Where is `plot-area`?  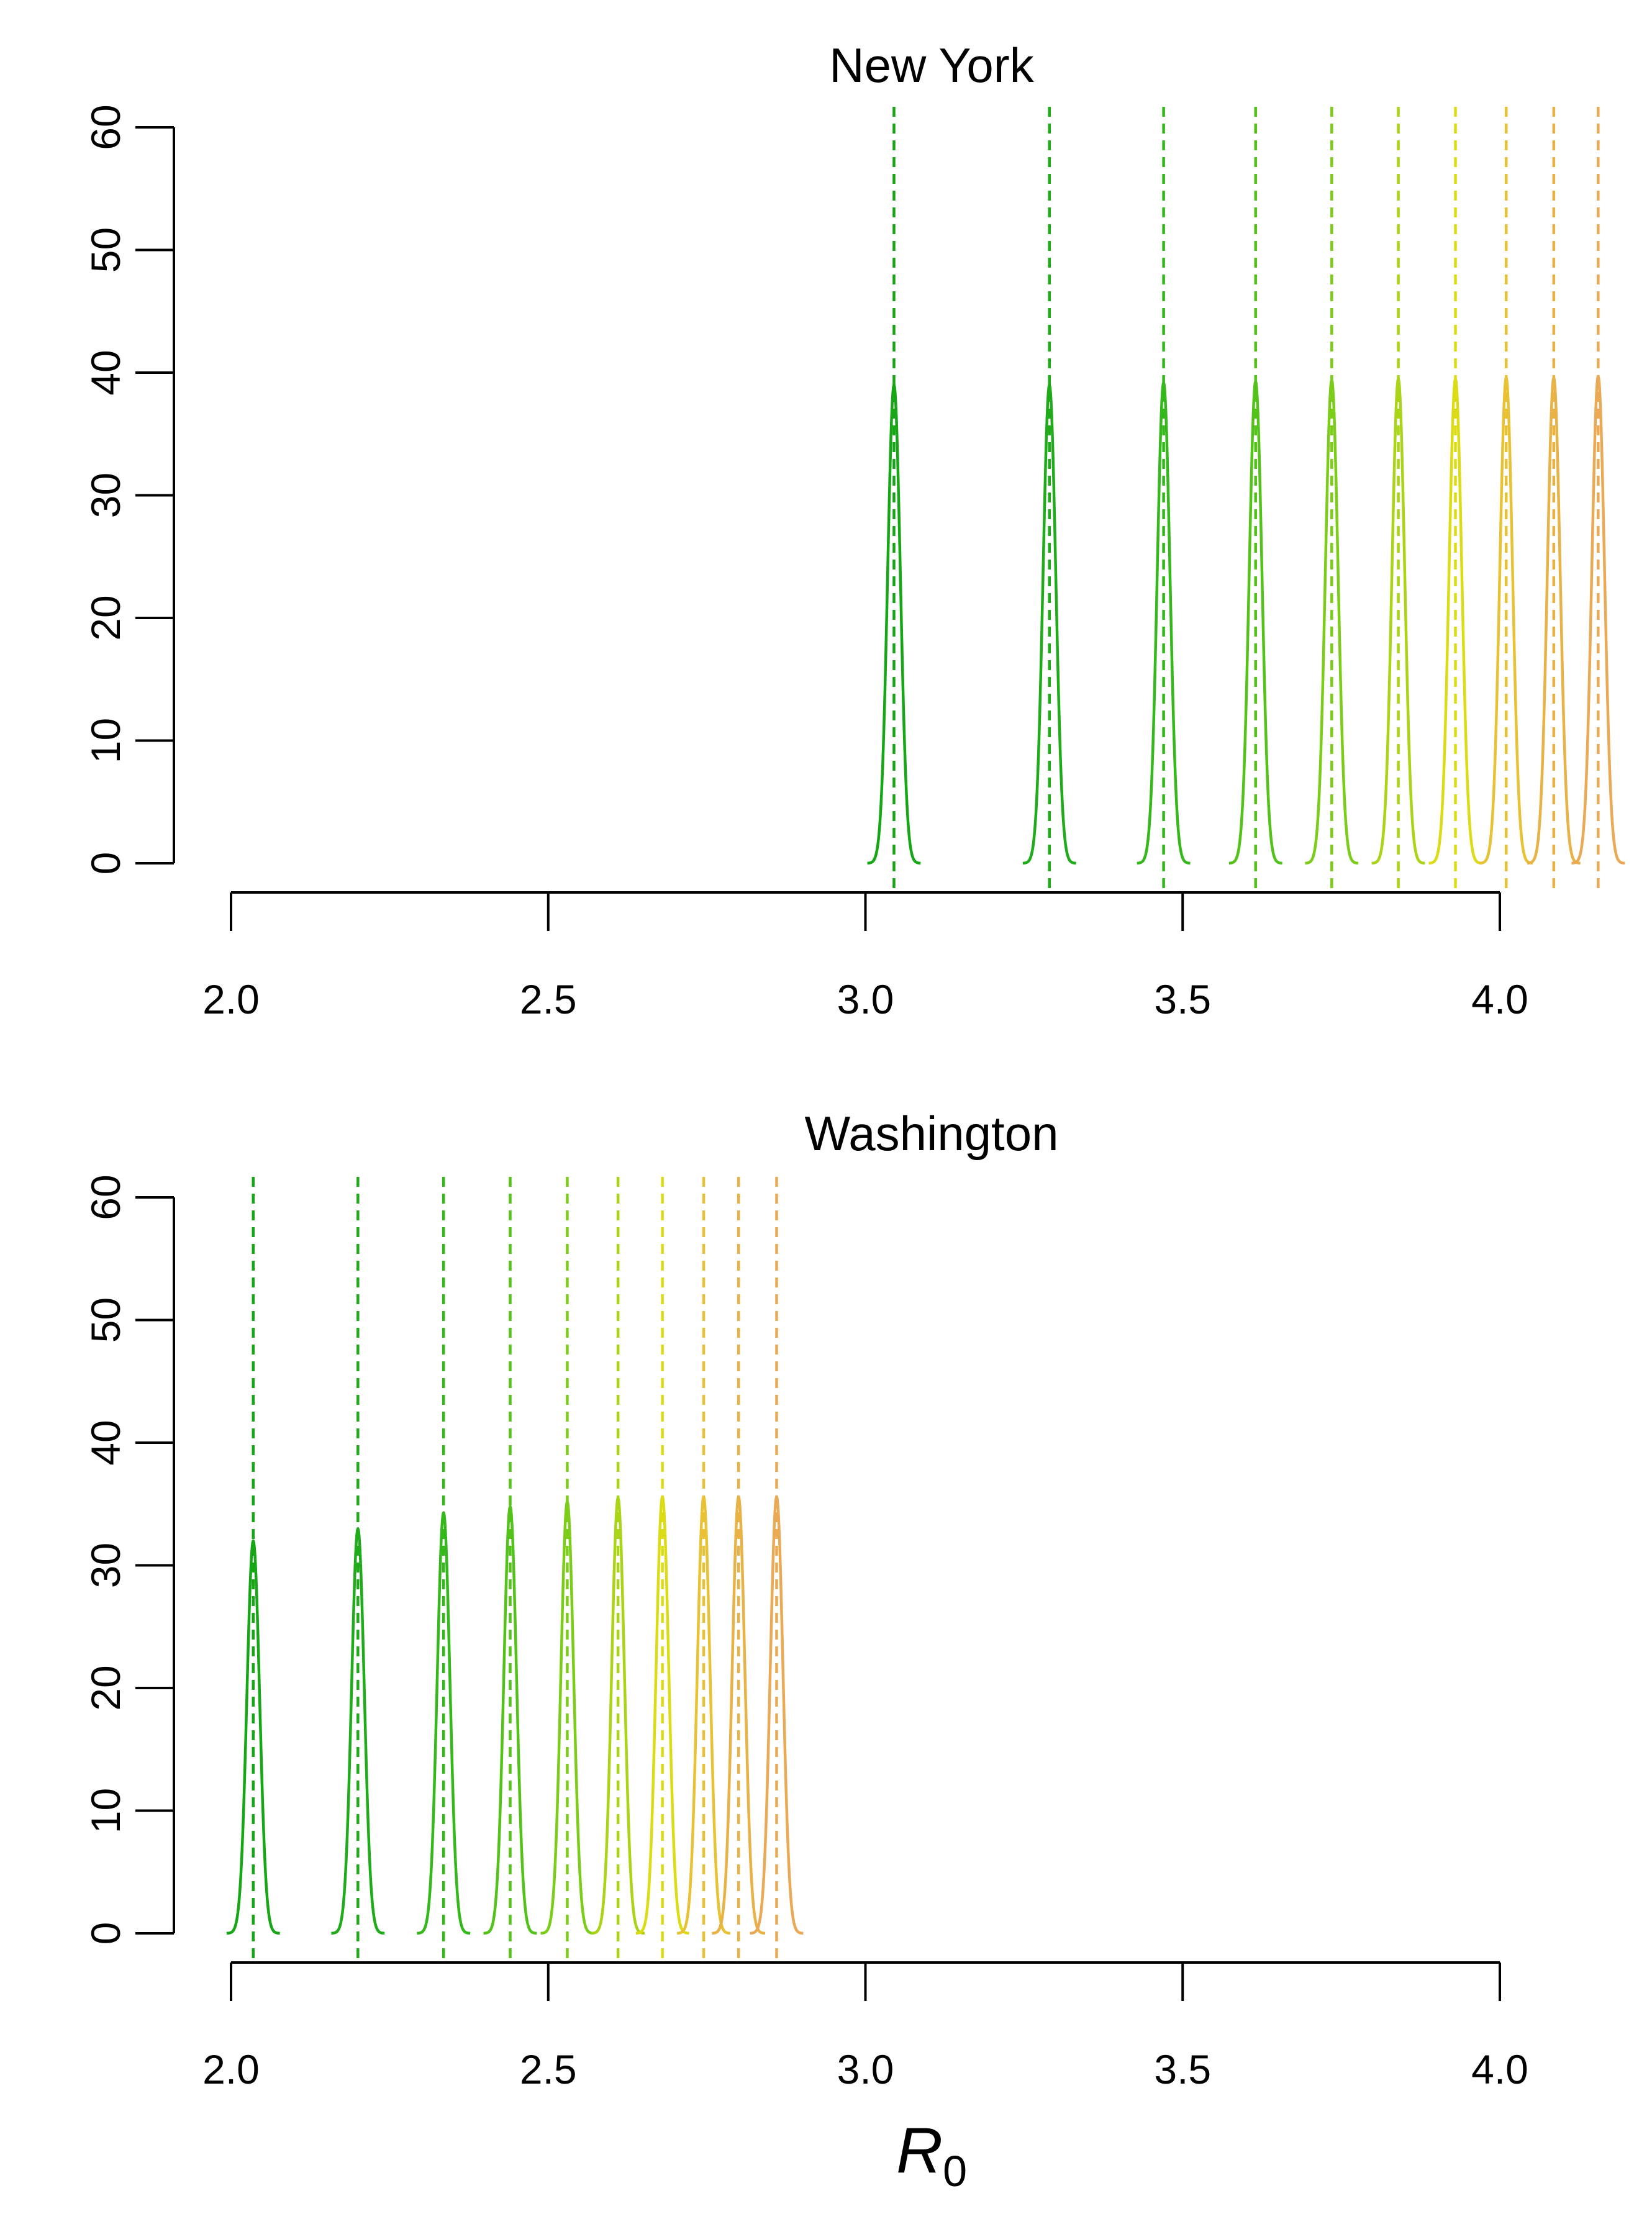 plot-area is located at coordinates (514, 1570).